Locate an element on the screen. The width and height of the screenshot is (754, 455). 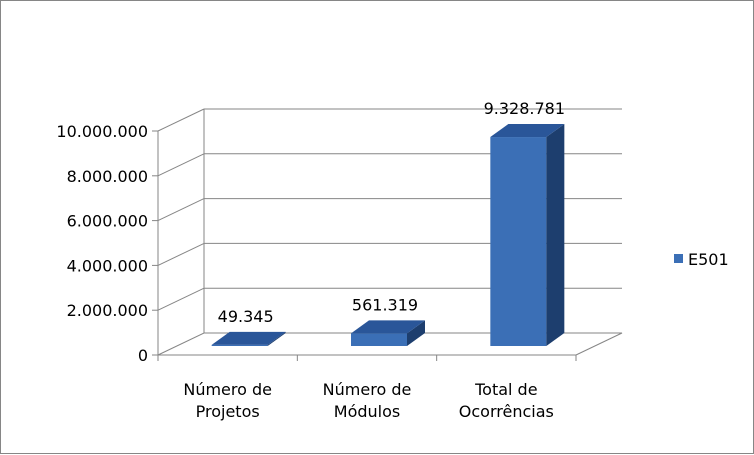
data-label: 561.319 is located at coordinates (385, 304).